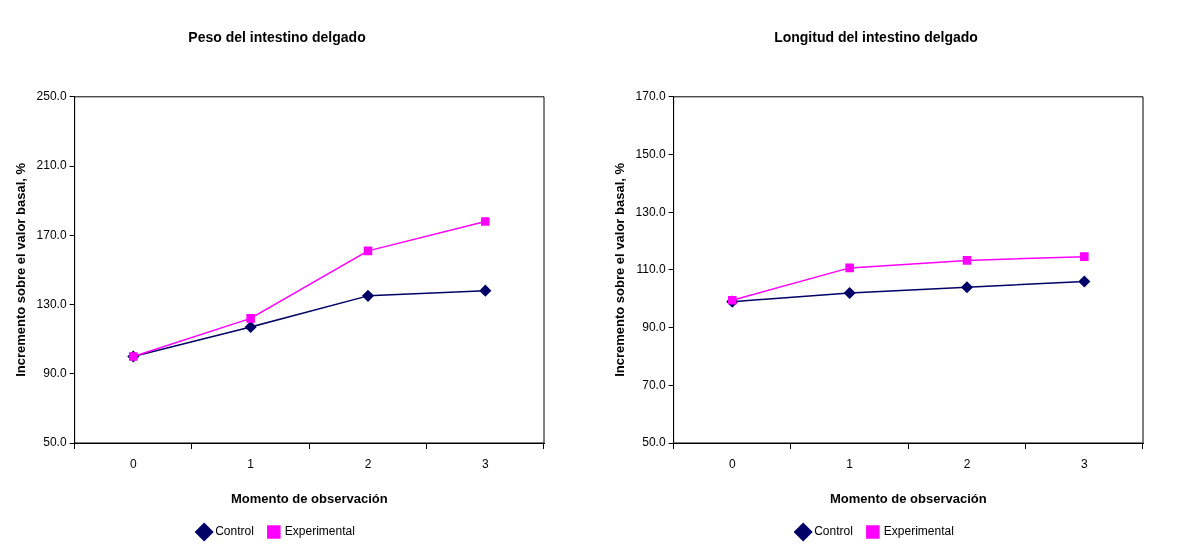 The image size is (1198, 558). Describe the element at coordinates (650, 153) in the screenshot. I see `y-tick-label: 150.0` at that location.